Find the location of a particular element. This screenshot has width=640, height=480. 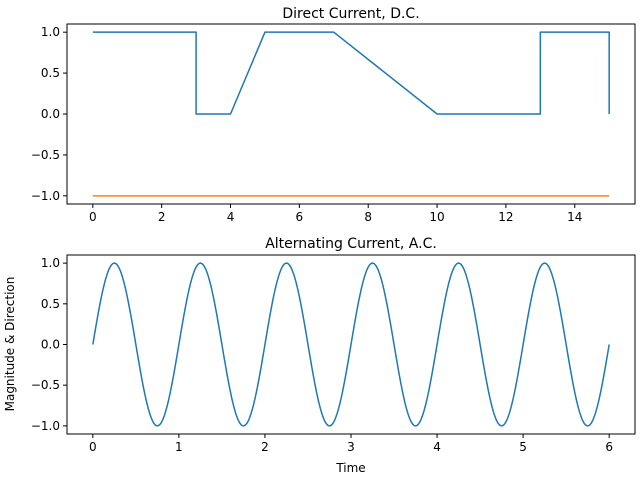

ac-y-tick-label: 0.0 is located at coordinates (50, 345).